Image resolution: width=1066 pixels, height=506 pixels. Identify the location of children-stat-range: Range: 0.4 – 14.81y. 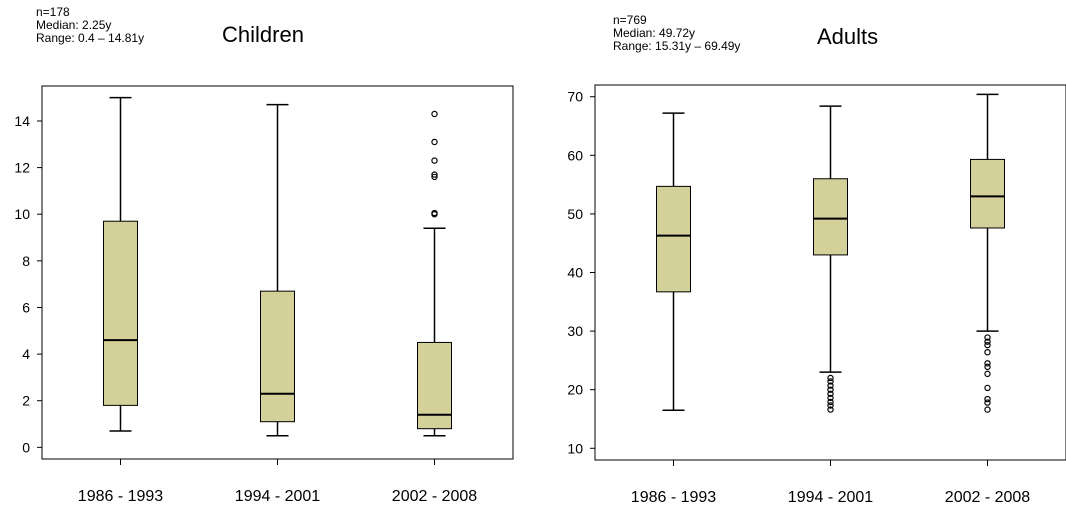
(90, 38).